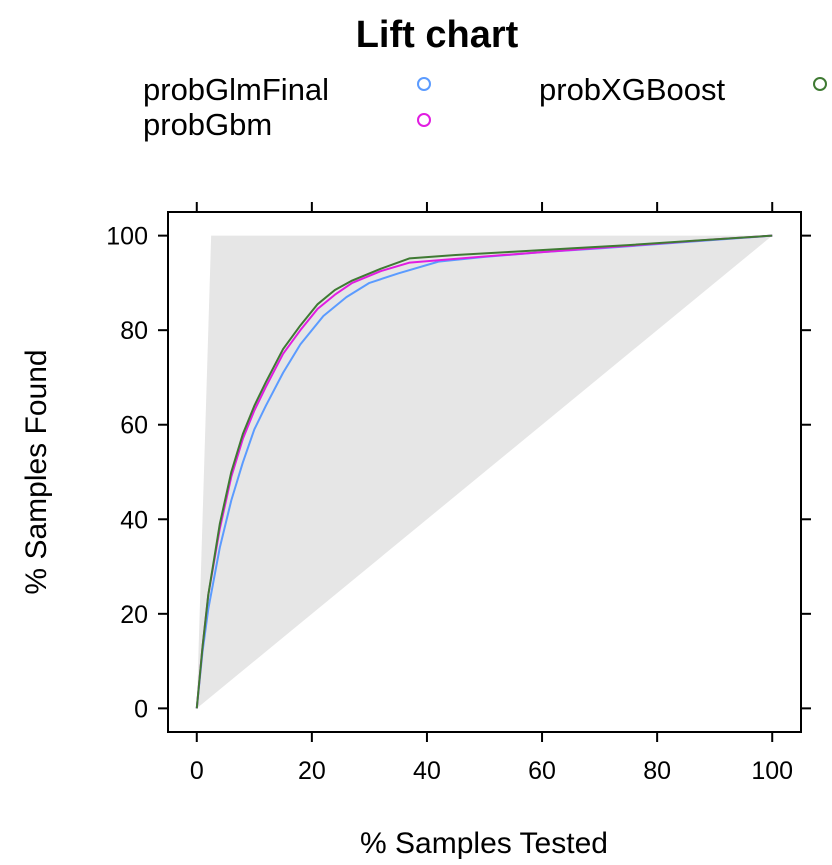  Describe the element at coordinates (36, 471) in the screenshot. I see `y-axis-title: % Samples Found` at that location.